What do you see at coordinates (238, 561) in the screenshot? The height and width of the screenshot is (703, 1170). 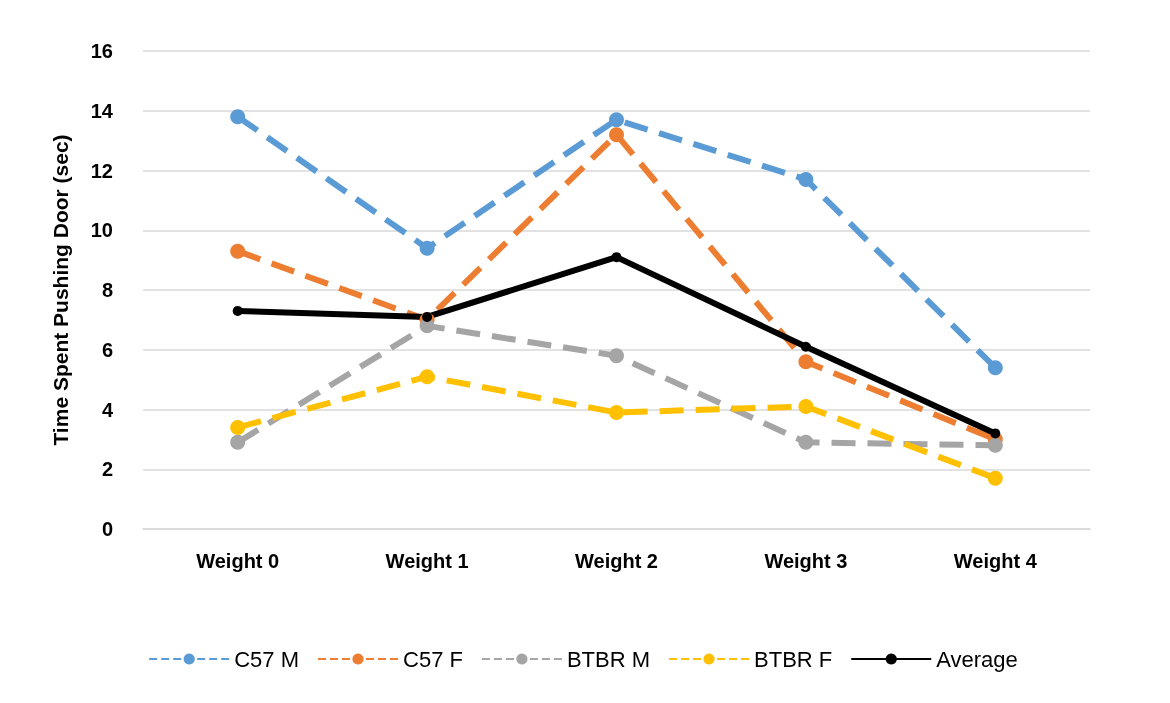 I see `x-tick-label: Weight 0` at bounding box center [238, 561].